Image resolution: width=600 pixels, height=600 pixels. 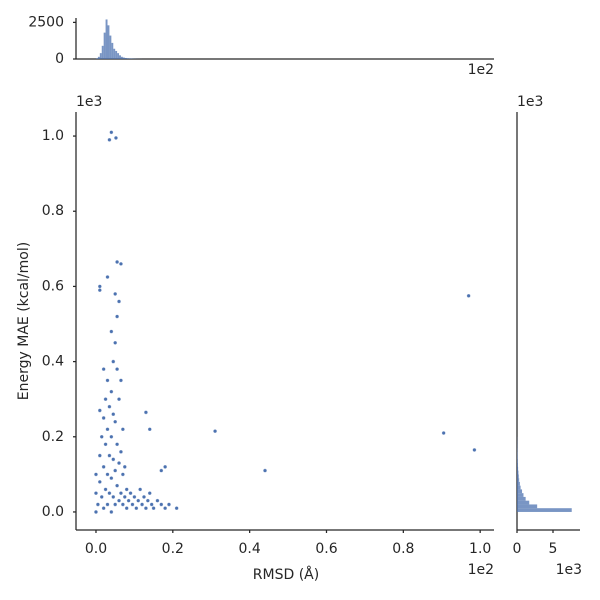 I want to click on x-tick-label: 0, so click(x=517, y=549).